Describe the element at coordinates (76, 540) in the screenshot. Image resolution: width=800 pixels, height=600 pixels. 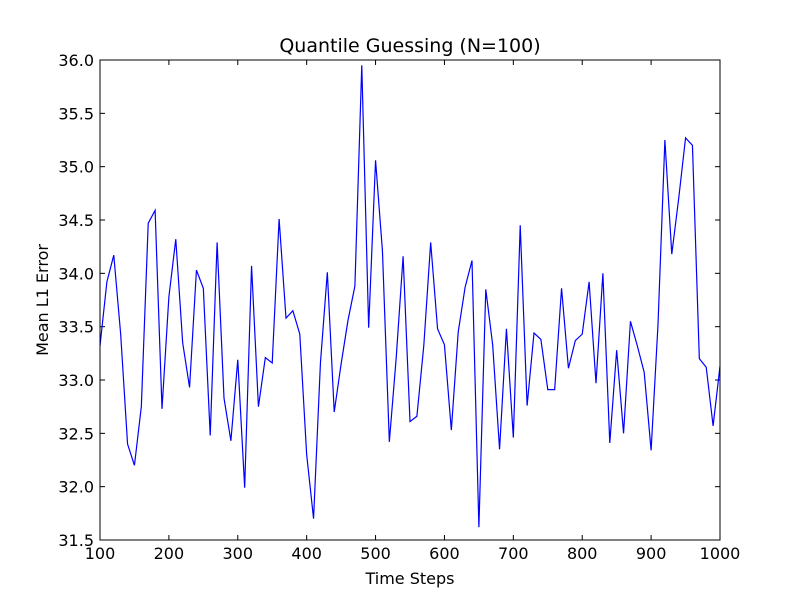
I see `y-tick-label: 31.5` at that location.